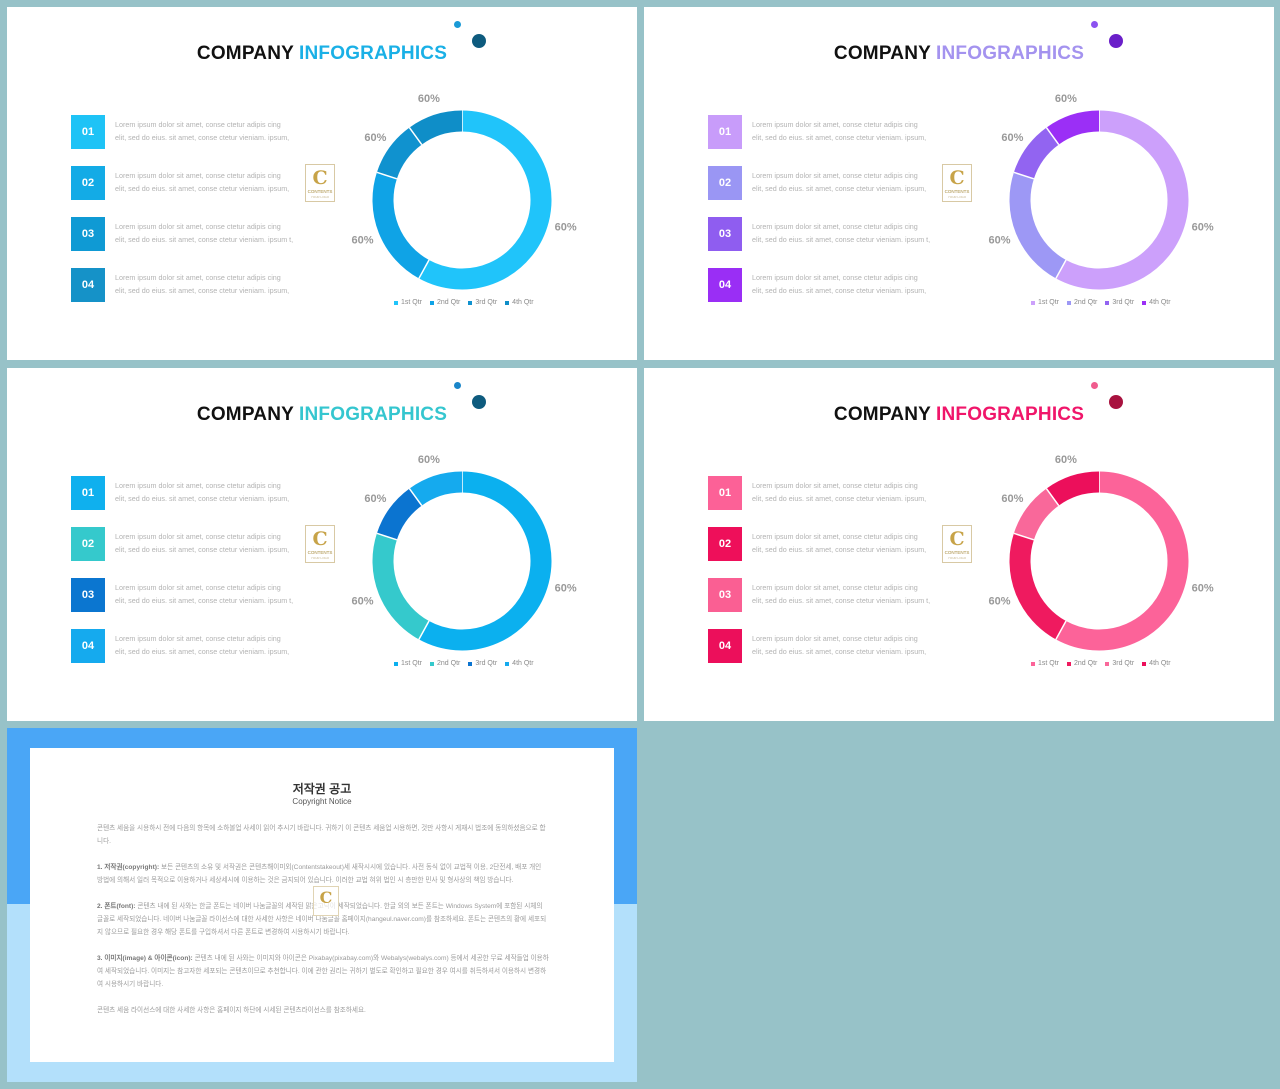 This screenshot has width=1280, height=1089. I want to click on contents-logo: C CONTENTS YOUR LOGO, so click(320, 544).